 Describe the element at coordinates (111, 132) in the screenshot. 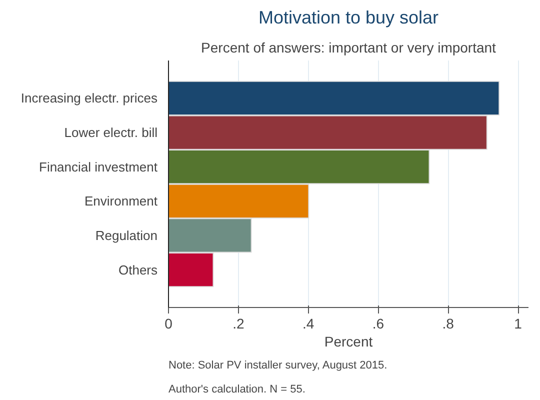

I see `y-tick-label: Lower electr. bill` at that location.